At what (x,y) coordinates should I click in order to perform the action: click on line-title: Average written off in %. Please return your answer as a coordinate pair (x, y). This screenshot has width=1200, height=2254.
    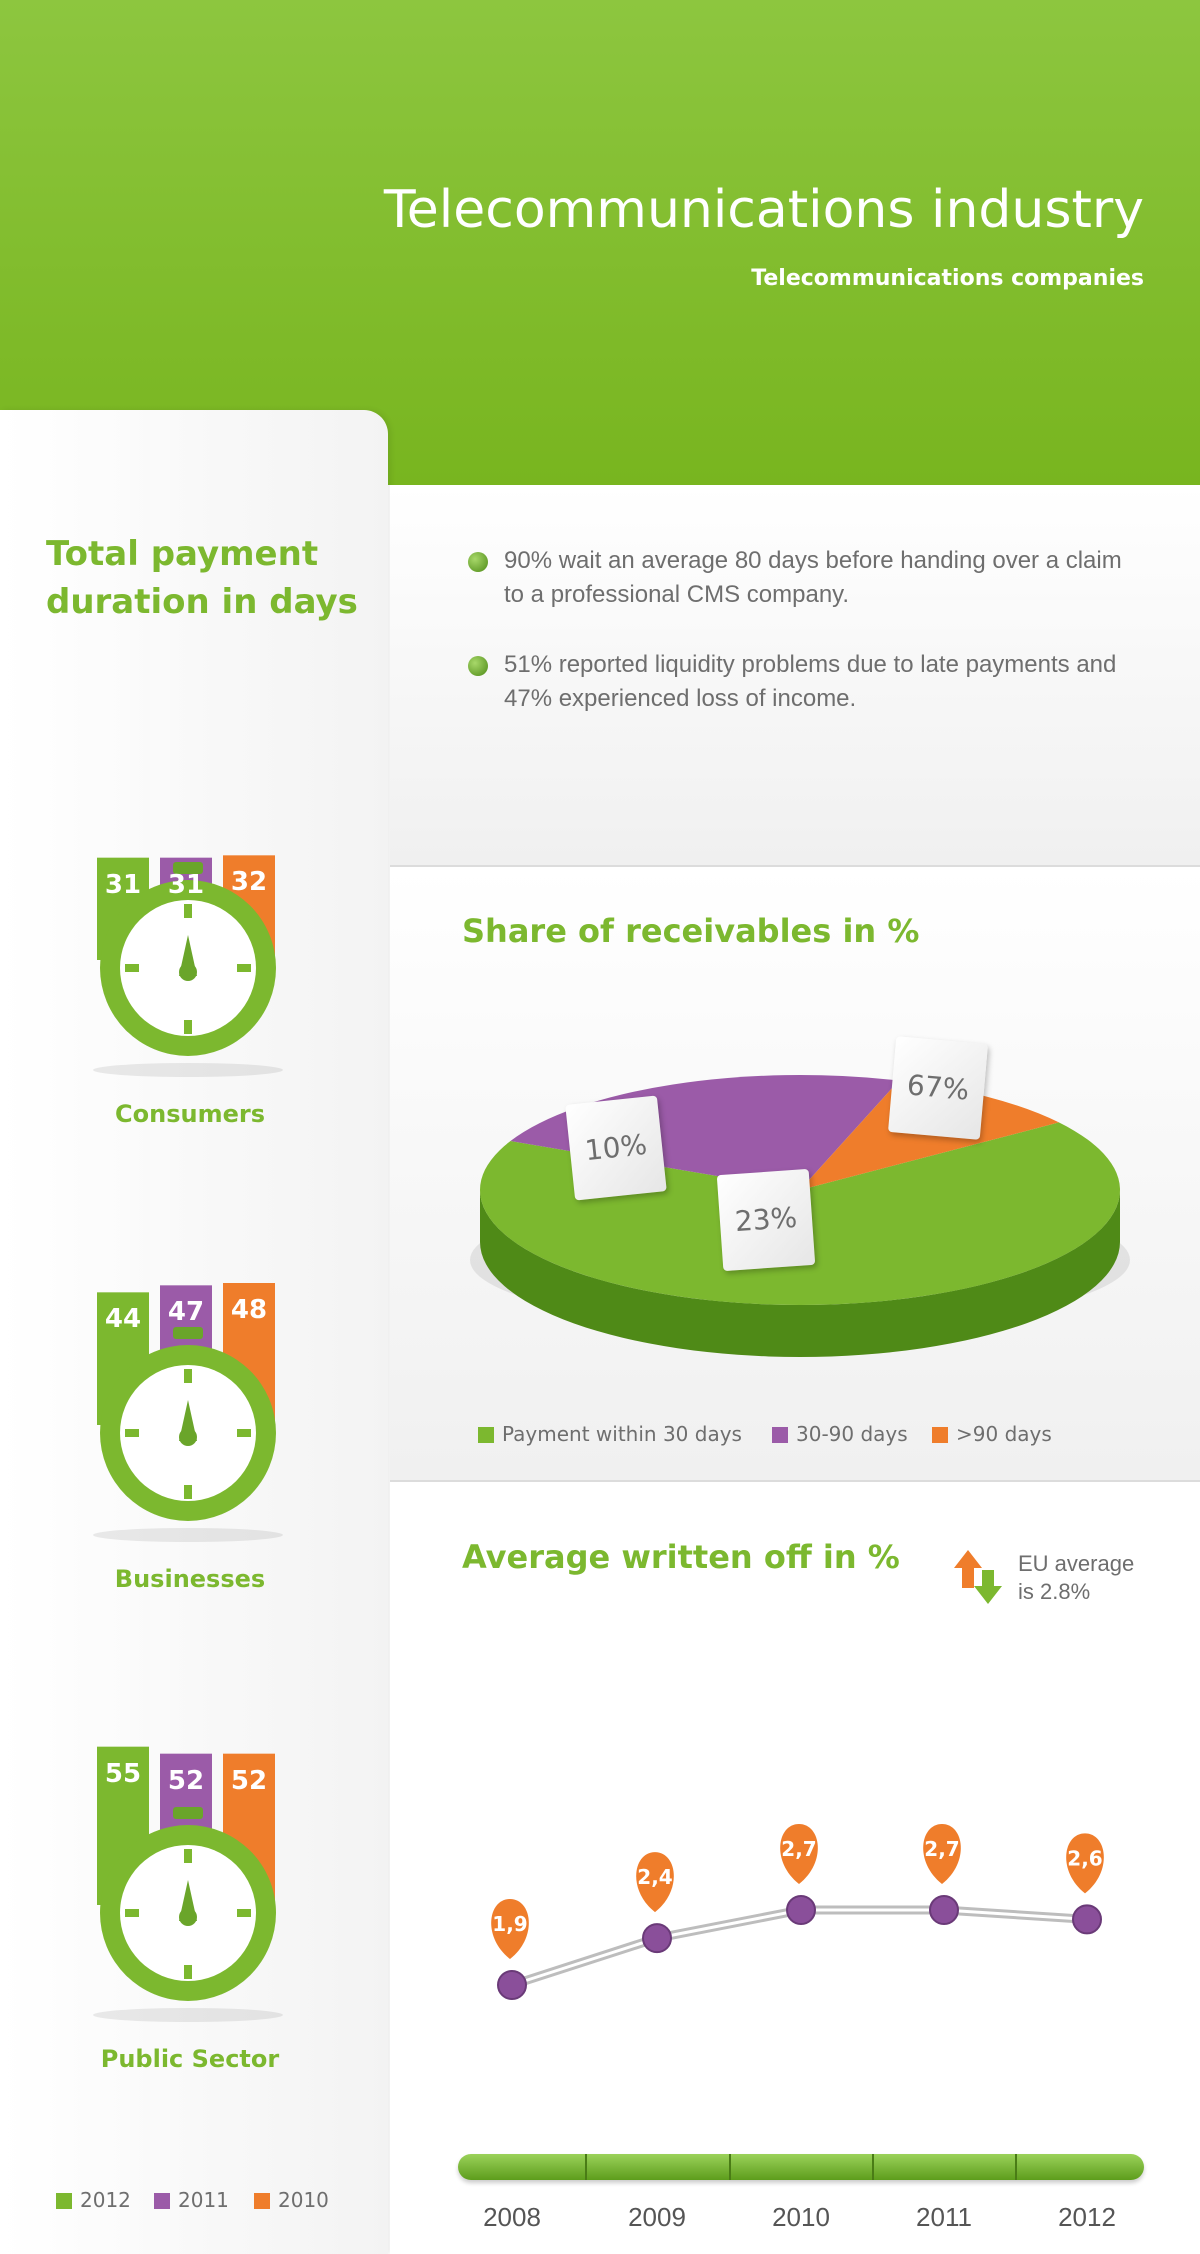
    Looking at the image, I should click on (681, 1557).